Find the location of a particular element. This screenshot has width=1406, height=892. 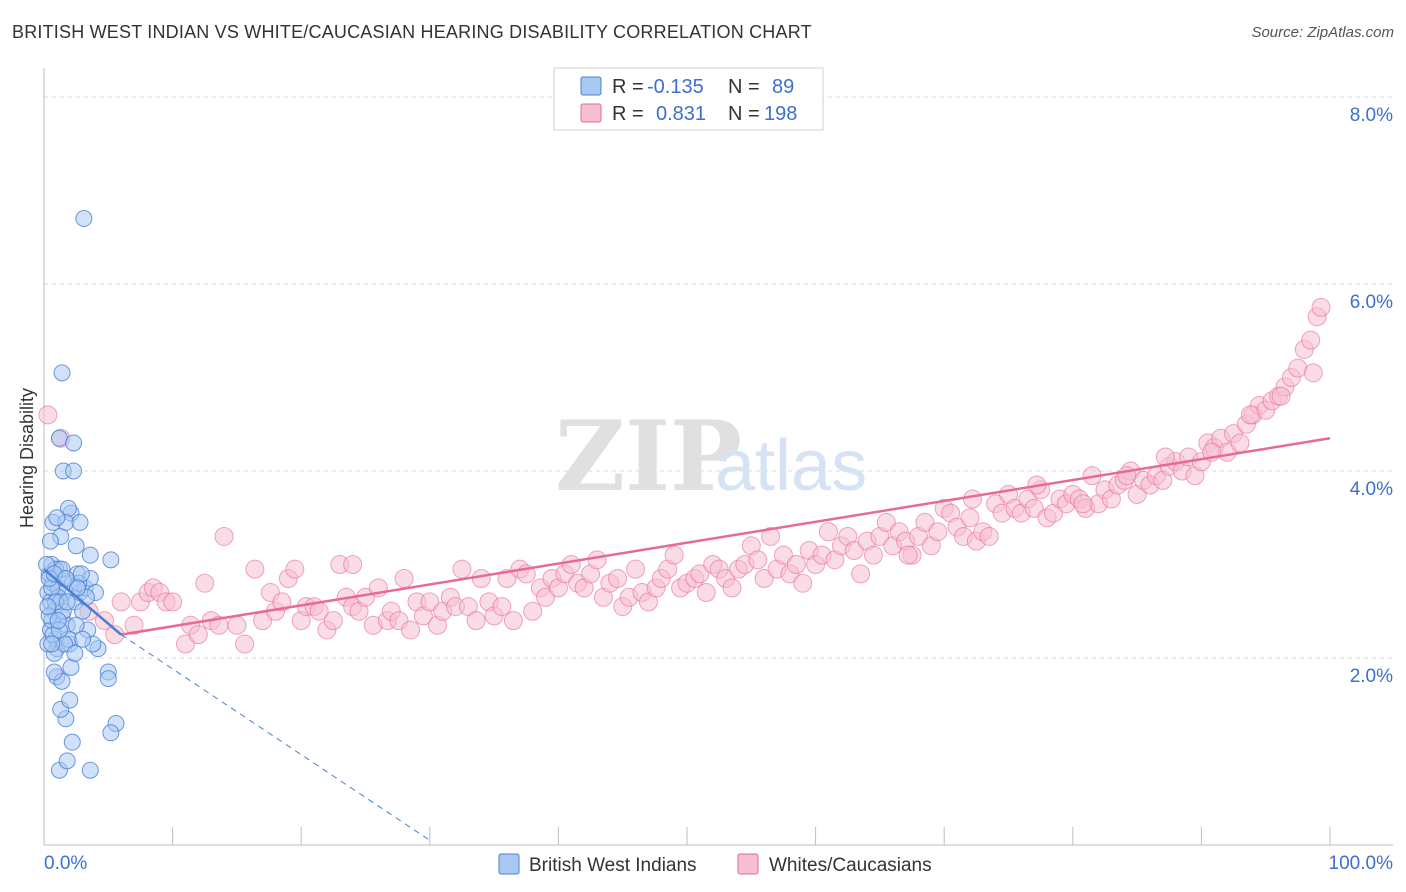

legend-n-value-blue: 89 is located at coordinates (783, 87).